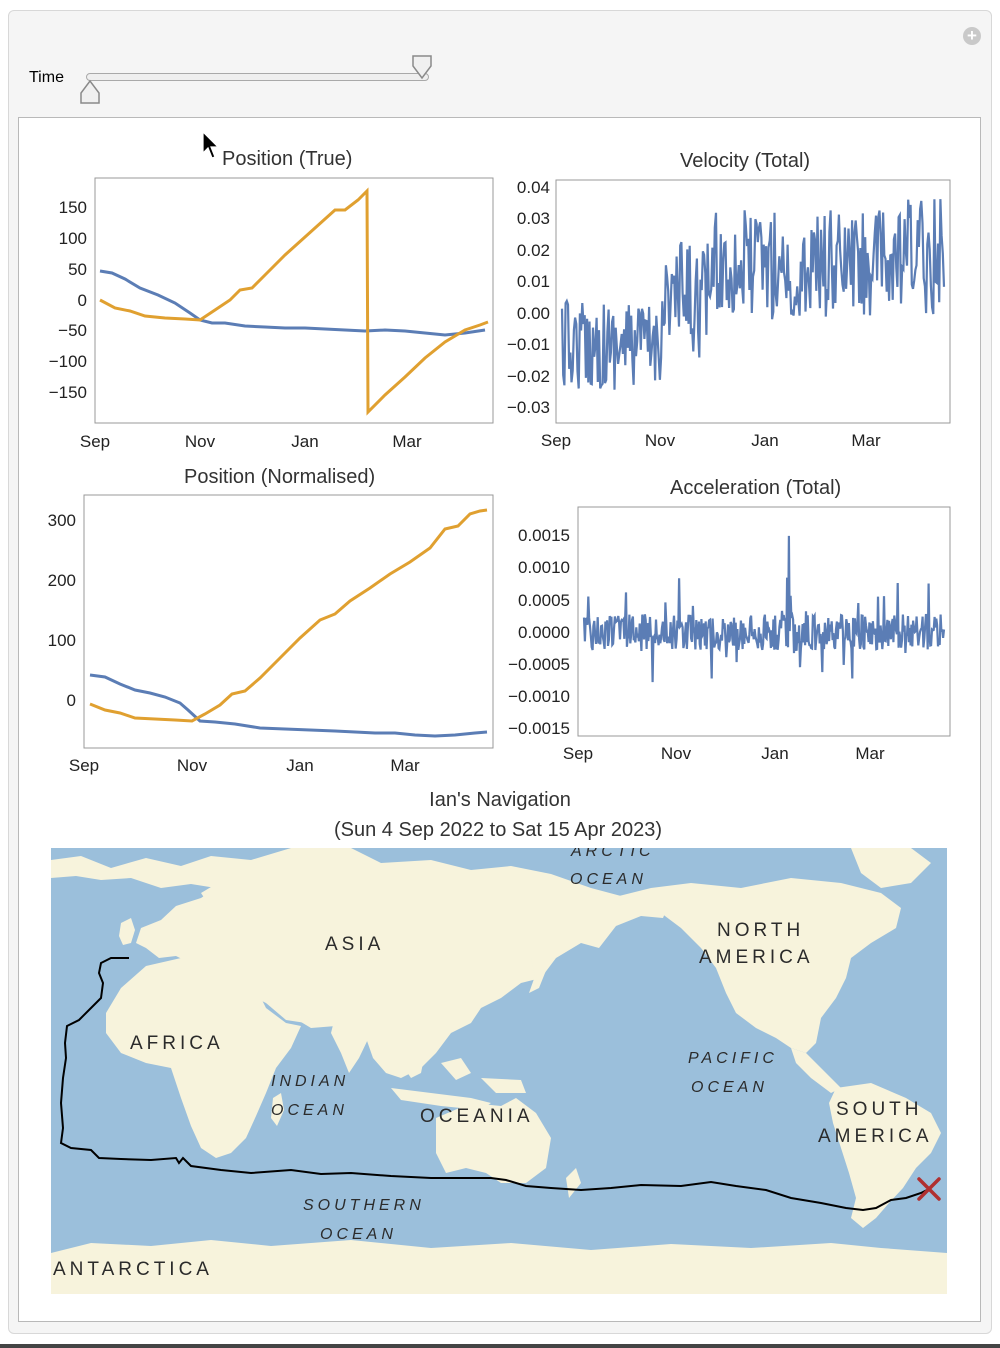 The width and height of the screenshot is (1000, 1348). What do you see at coordinates (77, 269) in the screenshot?
I see `y-tick: 50` at bounding box center [77, 269].